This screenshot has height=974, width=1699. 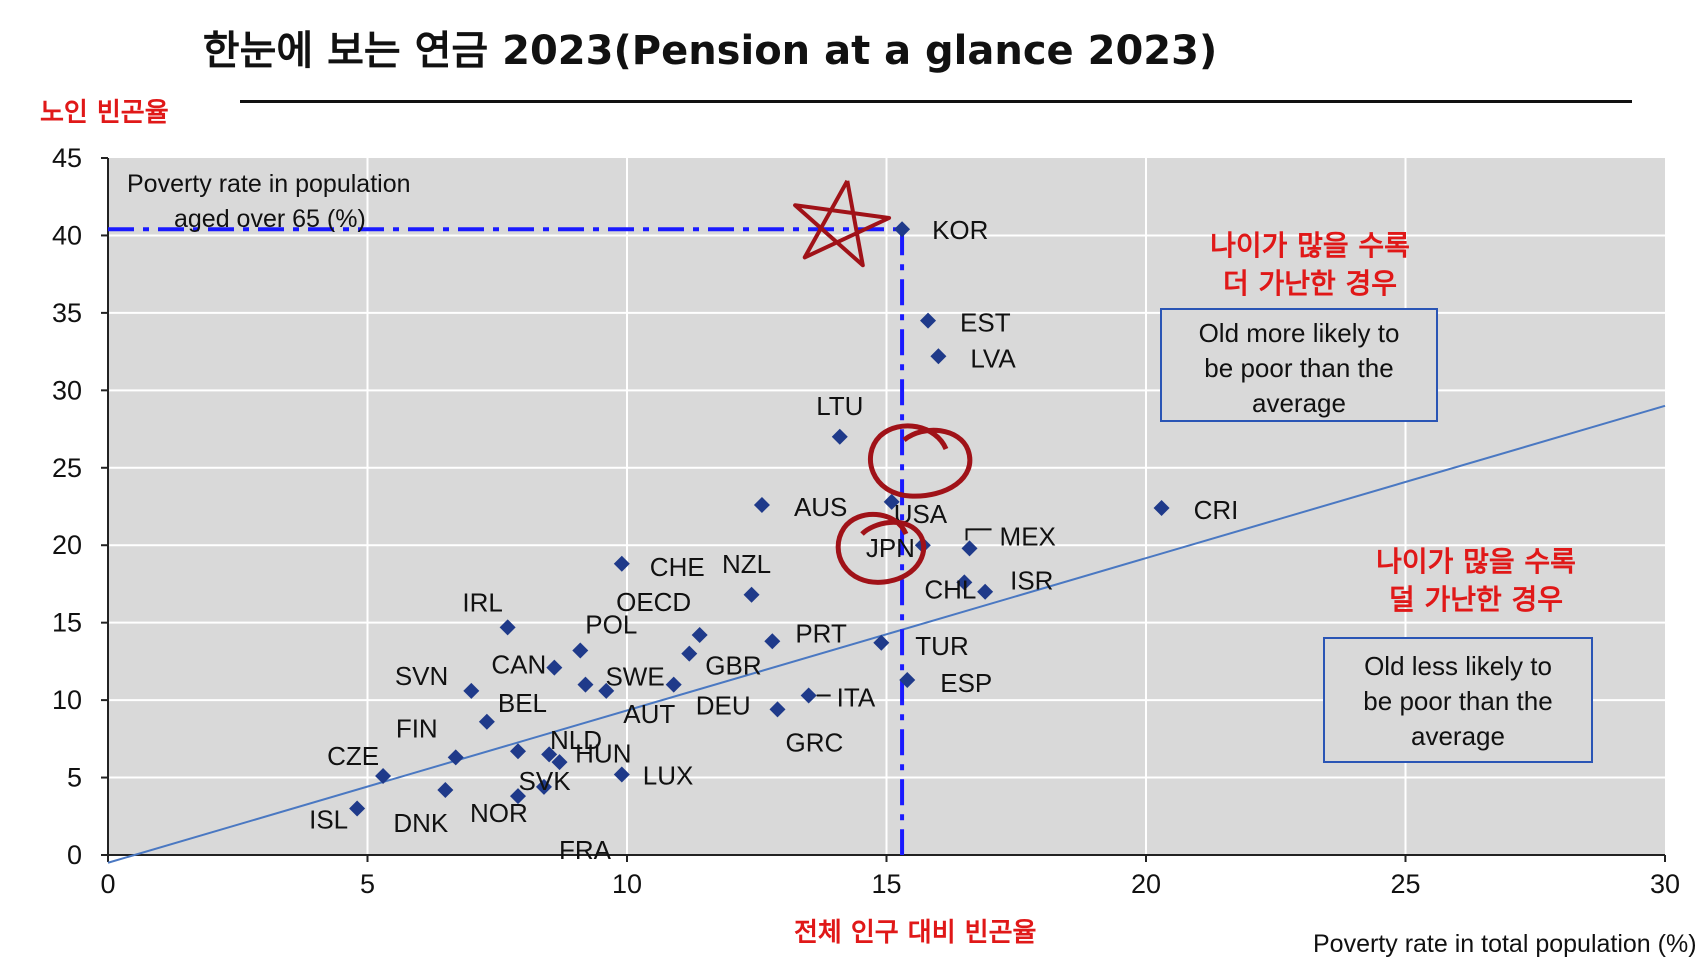 I want to click on point-label-irl: IRL, so click(x=482, y=602).